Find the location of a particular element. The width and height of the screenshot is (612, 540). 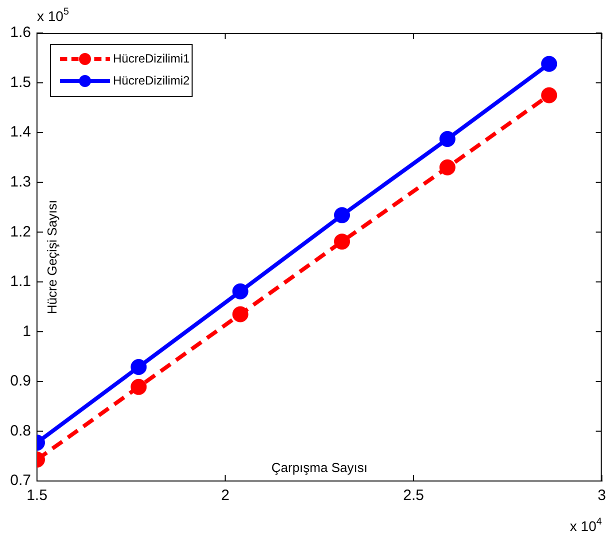

x-tick-label: 2 is located at coordinates (225, 495).